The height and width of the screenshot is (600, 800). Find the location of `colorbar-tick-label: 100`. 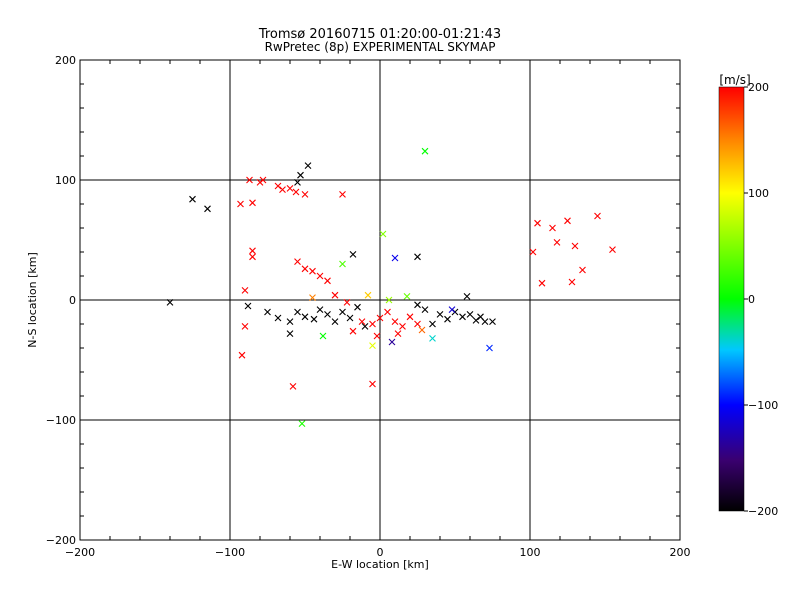

colorbar-tick-label: 100 is located at coordinates (758, 193).